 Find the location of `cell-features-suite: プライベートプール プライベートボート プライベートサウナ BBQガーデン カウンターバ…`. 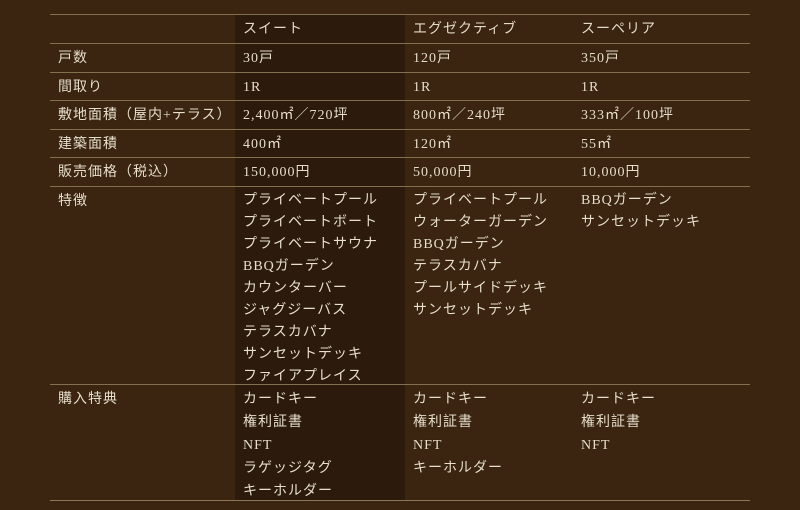

cell-features-suite: プライベートプール プライベートボート プライベートサウナ BBQガーデン カウンターバ… is located at coordinates (320, 287).